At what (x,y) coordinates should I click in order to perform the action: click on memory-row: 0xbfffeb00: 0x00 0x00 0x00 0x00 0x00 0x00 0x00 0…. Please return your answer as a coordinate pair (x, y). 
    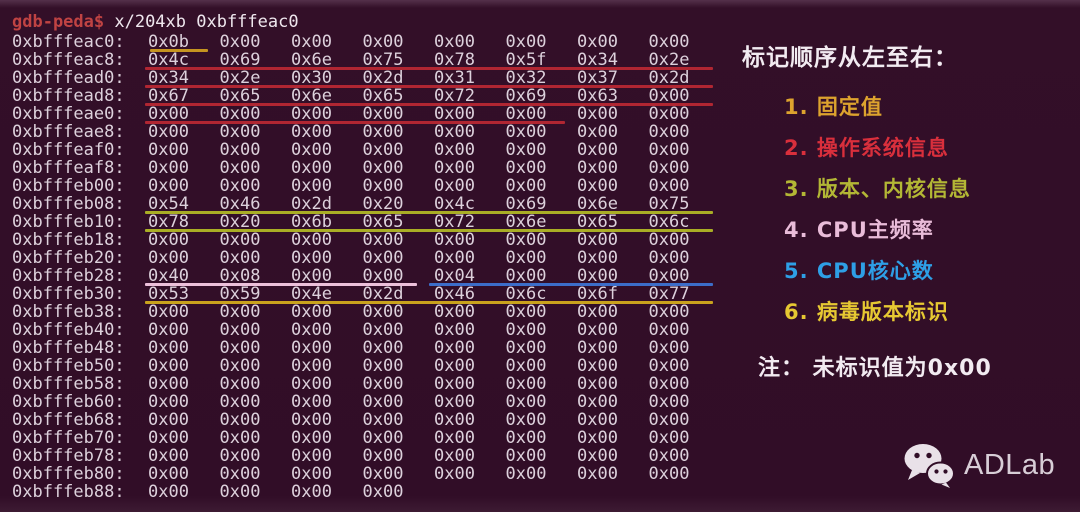
    Looking at the image, I should click on (366, 186).